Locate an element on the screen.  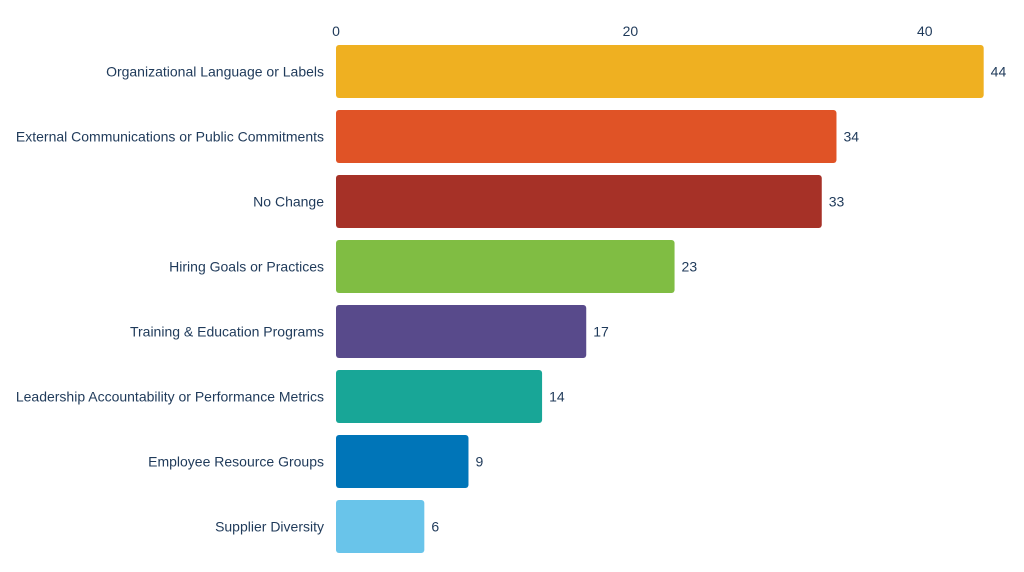
x-axis-ticks: 0 20 40 is located at coordinates (632, 31).